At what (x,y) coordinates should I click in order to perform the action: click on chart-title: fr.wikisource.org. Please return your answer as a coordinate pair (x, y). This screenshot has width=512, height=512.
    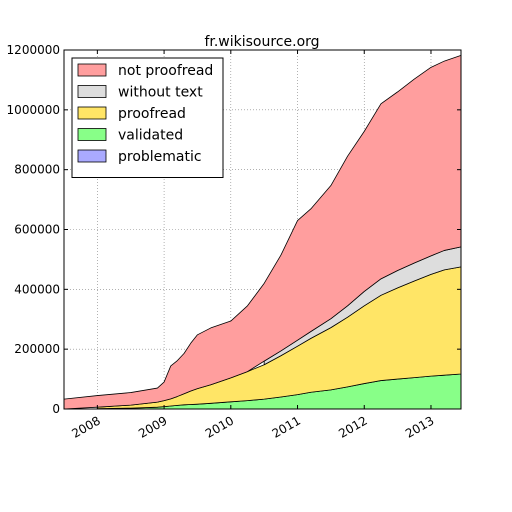
    Looking at the image, I should click on (261, 42).